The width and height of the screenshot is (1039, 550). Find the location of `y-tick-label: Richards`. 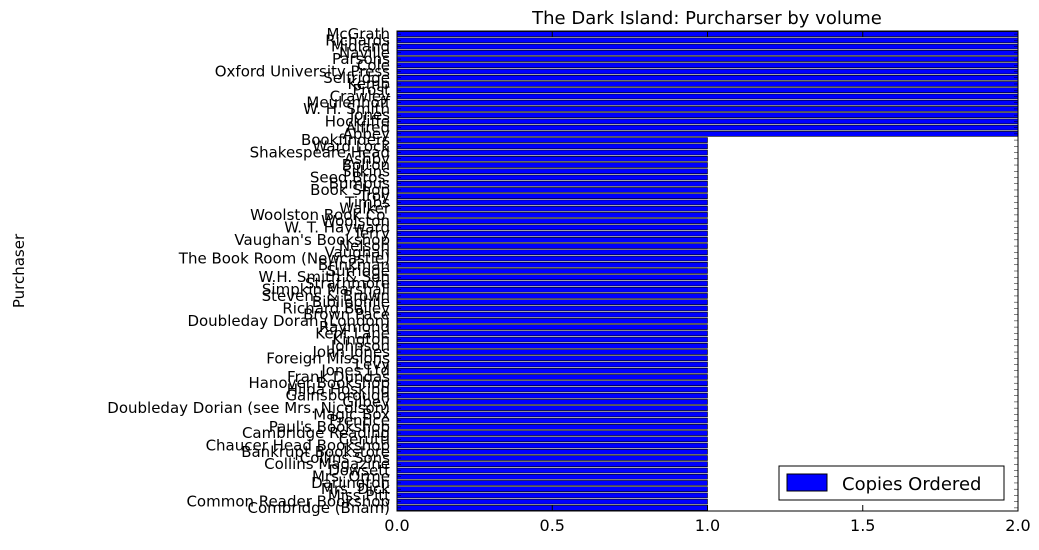

y-tick-label: Richards is located at coordinates (357, 40).